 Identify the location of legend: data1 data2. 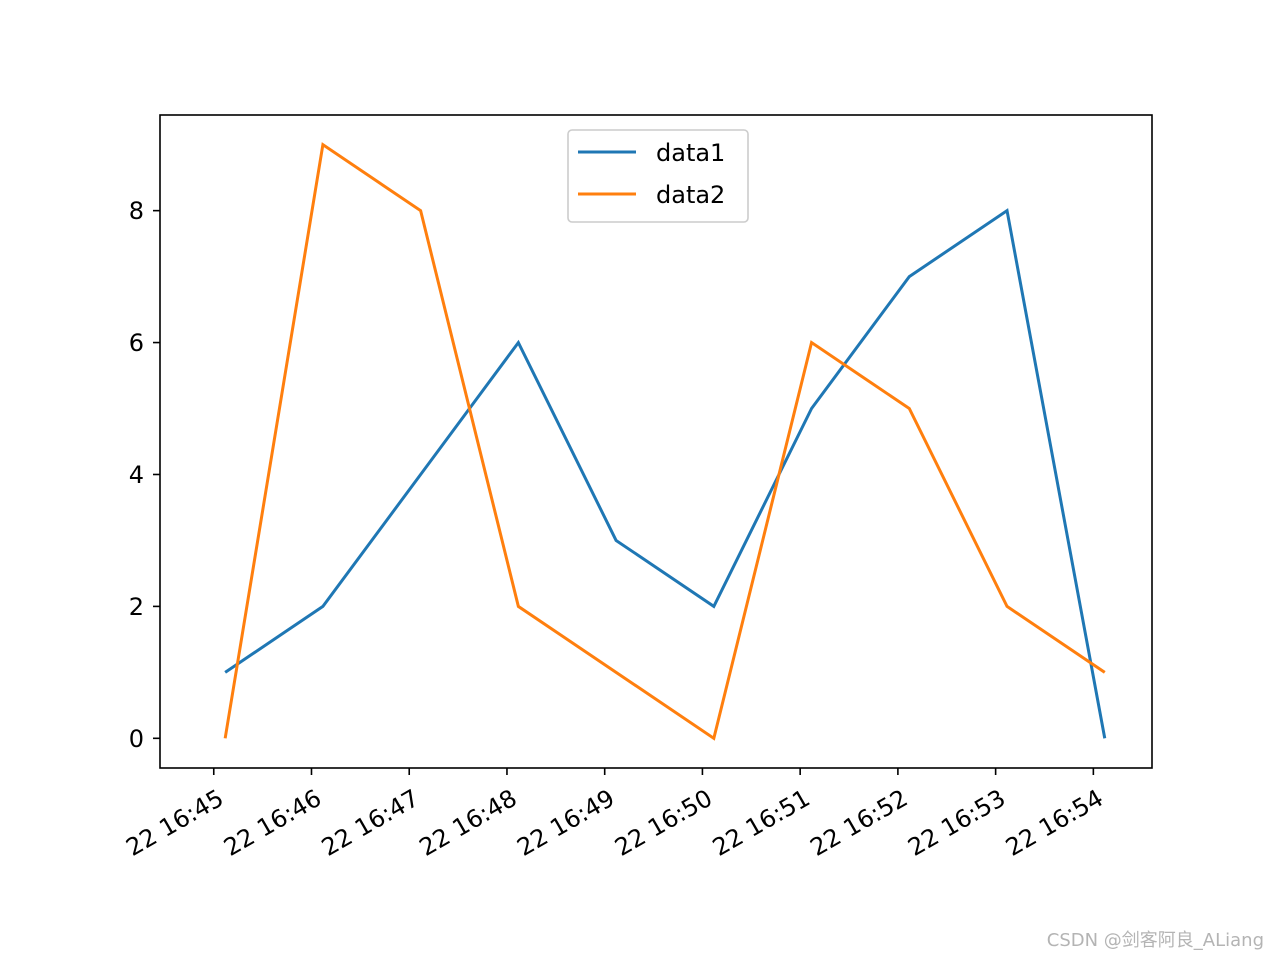
(658, 176).